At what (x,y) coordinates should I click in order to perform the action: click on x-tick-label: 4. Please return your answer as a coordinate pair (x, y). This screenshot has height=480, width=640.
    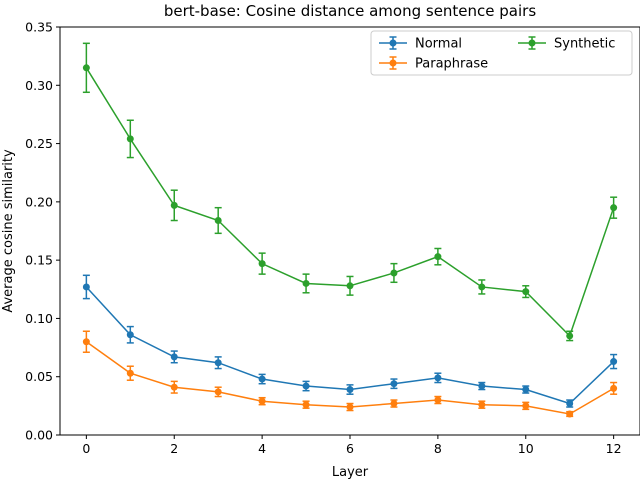
    Looking at the image, I should click on (262, 448).